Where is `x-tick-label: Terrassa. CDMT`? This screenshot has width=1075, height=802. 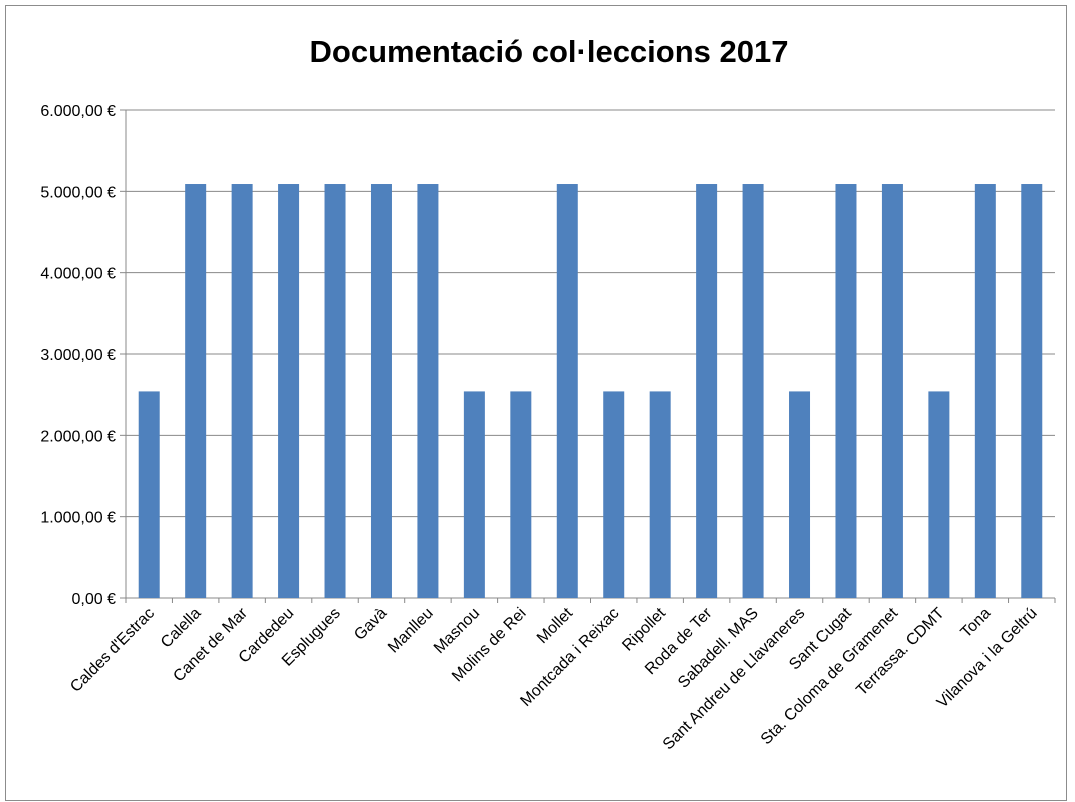
x-tick-label: Terrassa. CDMT is located at coordinates (900, 652).